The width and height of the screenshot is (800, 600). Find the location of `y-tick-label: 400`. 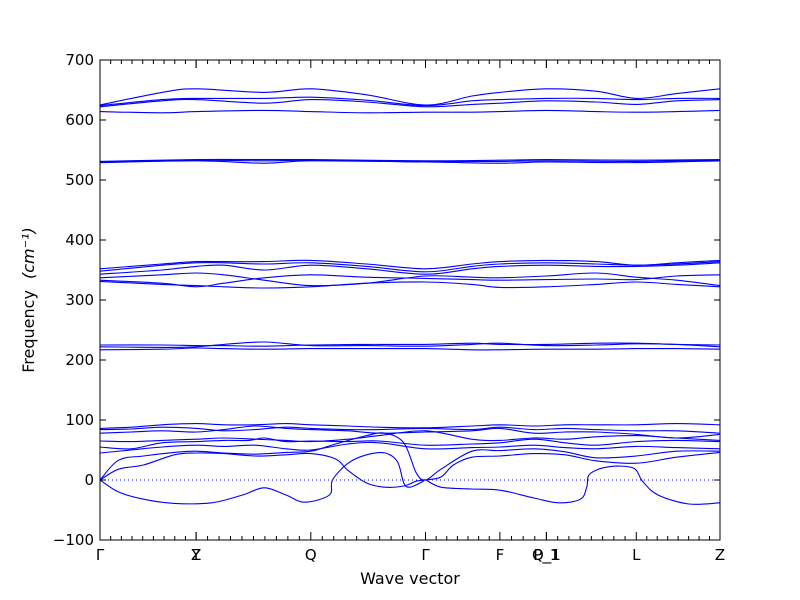

y-tick-label: 400 is located at coordinates (79, 240).